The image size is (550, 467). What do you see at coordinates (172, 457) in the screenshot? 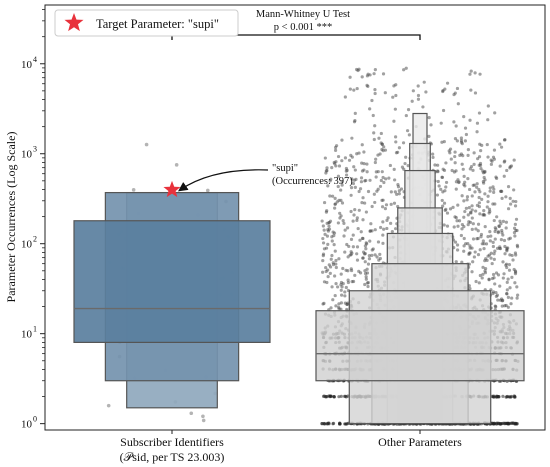
I see `x-label-subscriber-line2: (𝒫sid, per TS 23.003)` at bounding box center [172, 457].